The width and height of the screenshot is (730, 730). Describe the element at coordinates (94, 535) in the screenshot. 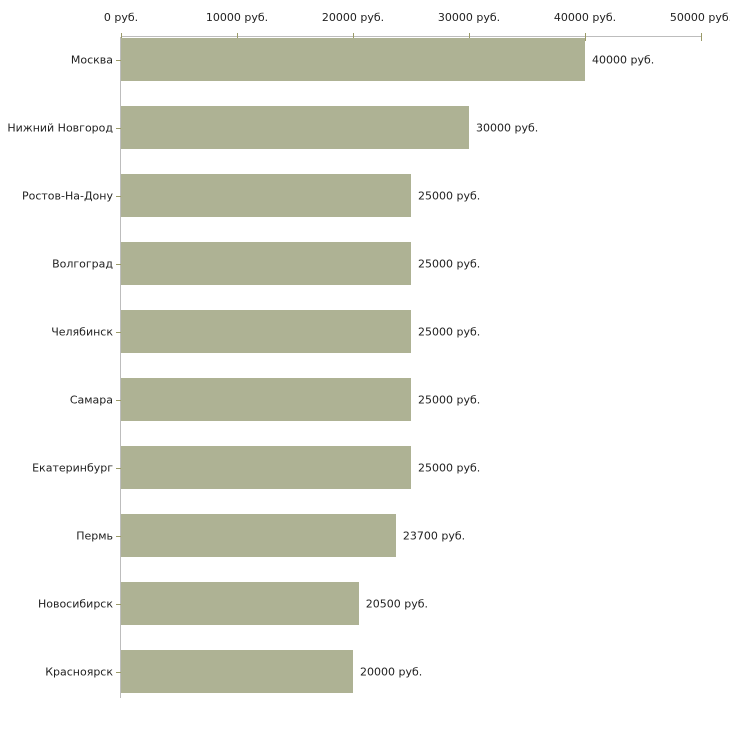

I see `category-label: Пермь` at that location.